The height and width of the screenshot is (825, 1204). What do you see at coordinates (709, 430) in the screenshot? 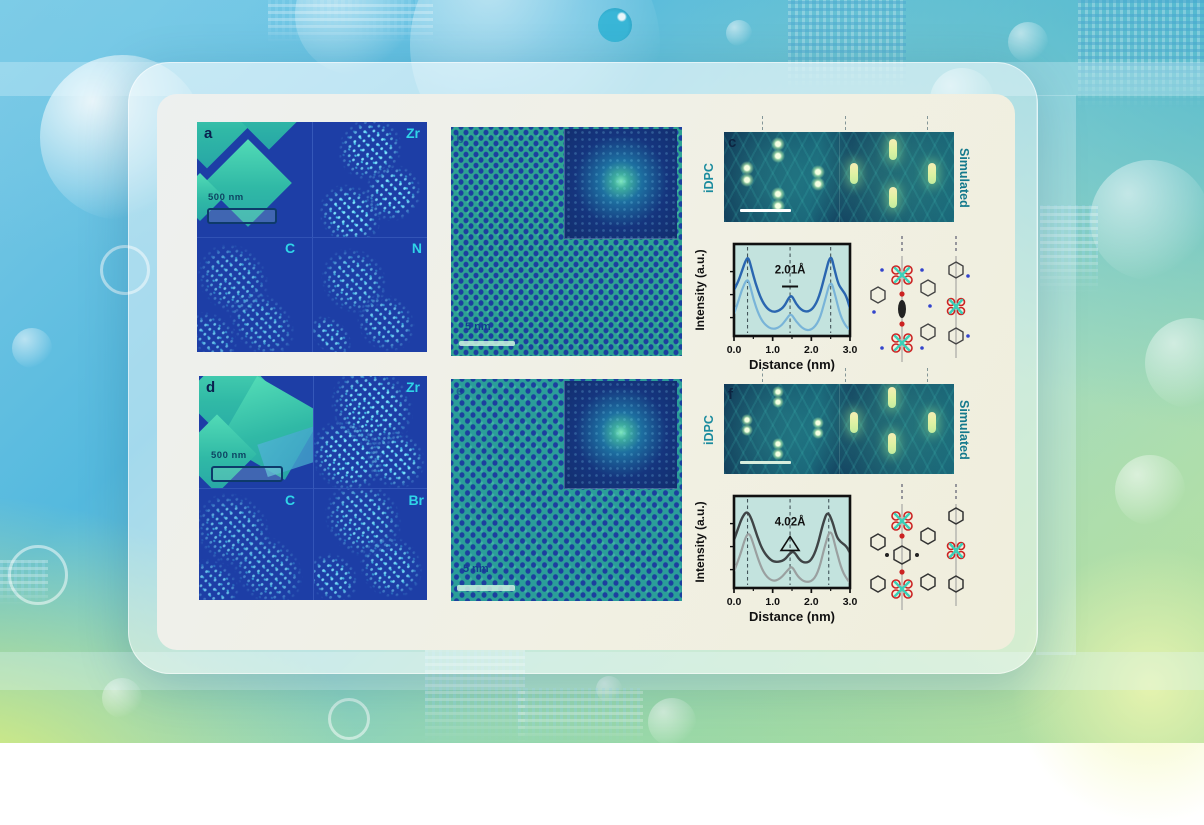
I see `idpc-label-f: iDPC` at bounding box center [709, 430].